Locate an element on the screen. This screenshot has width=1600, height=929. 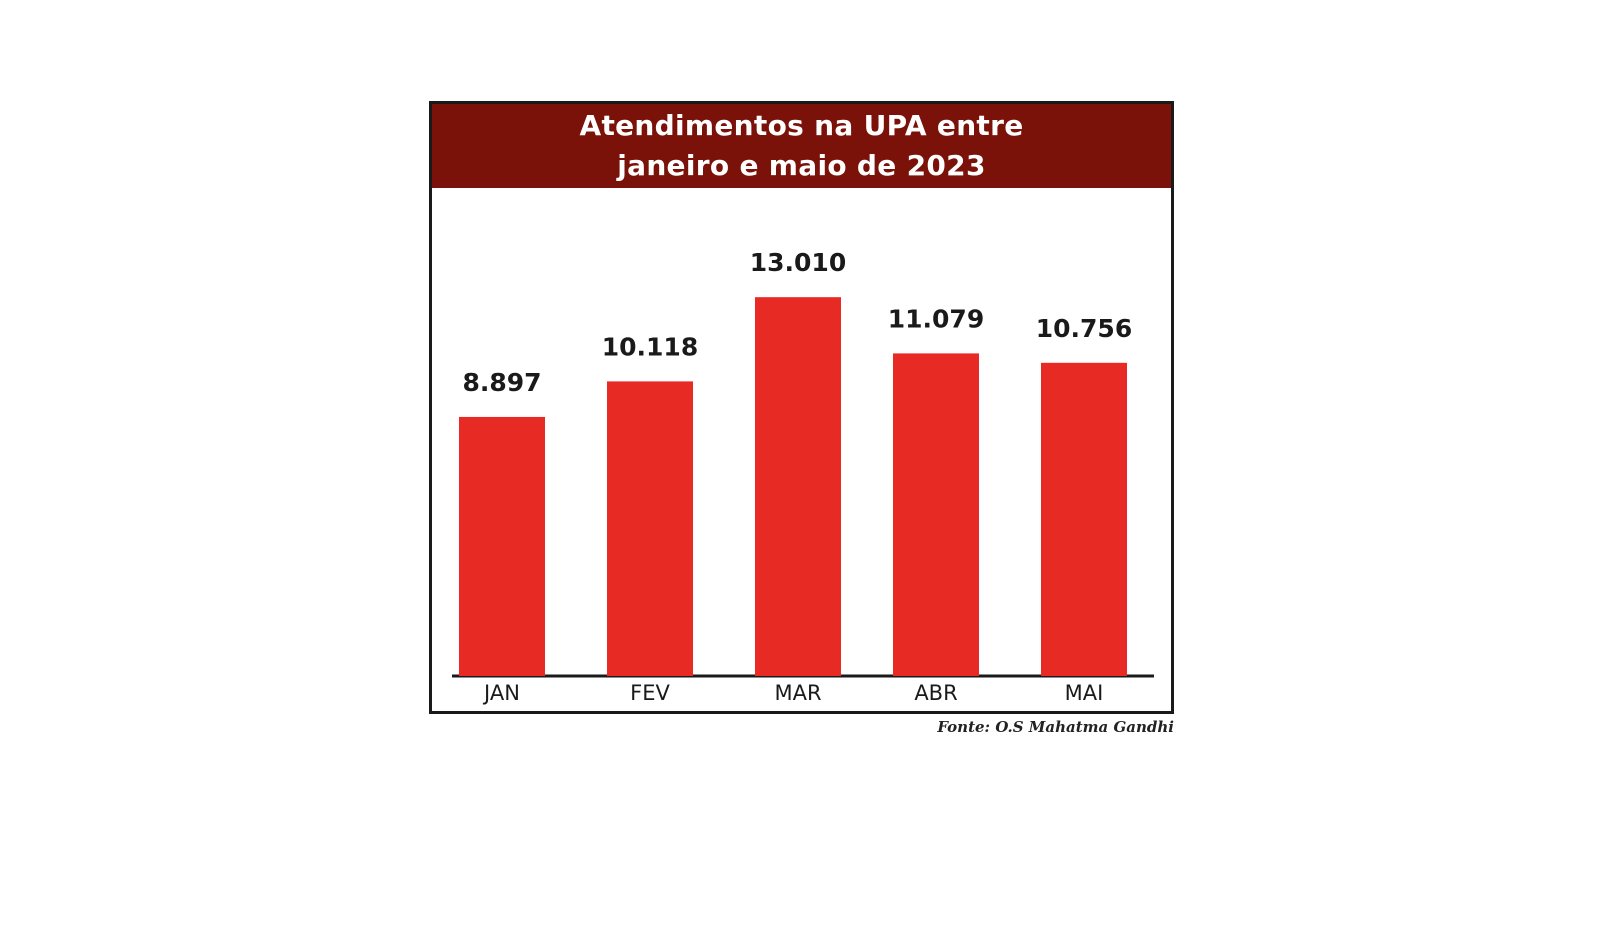
value-label-mar: 13.010 is located at coordinates (798, 262).